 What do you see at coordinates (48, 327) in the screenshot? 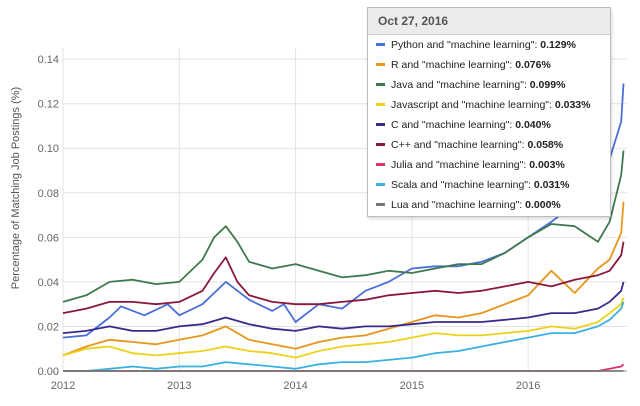
I see `y-tick-label: 0.02` at bounding box center [48, 327].